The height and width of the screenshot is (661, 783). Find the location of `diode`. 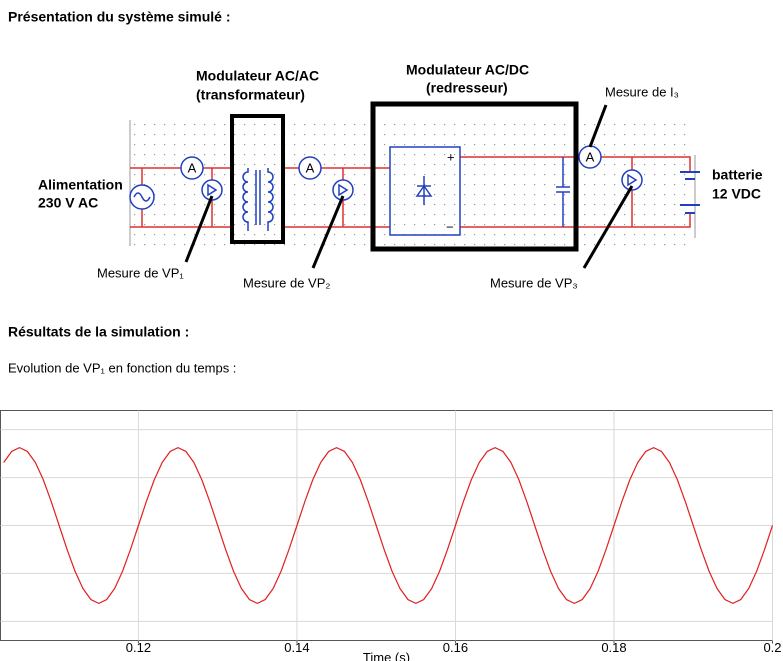

diode is located at coordinates (424, 190).